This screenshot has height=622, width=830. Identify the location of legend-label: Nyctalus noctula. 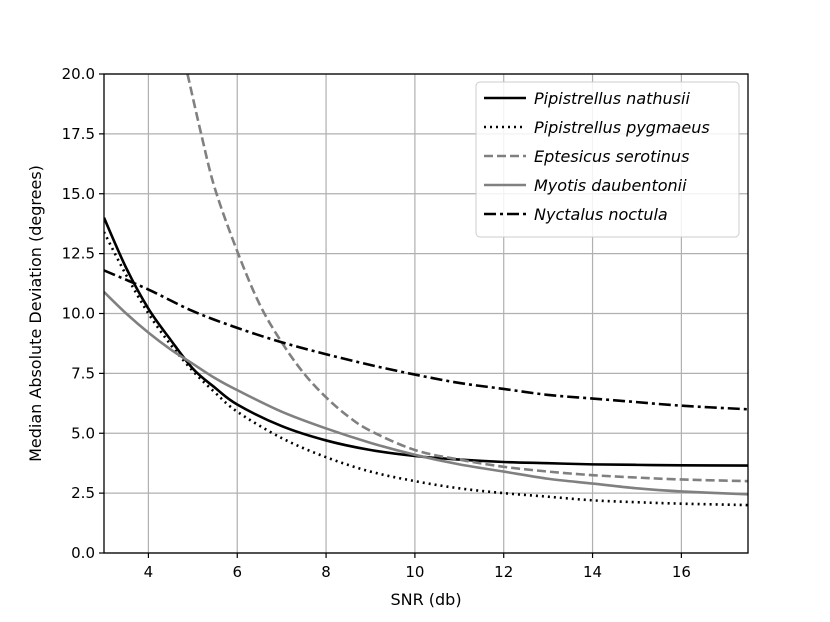
(601, 214).